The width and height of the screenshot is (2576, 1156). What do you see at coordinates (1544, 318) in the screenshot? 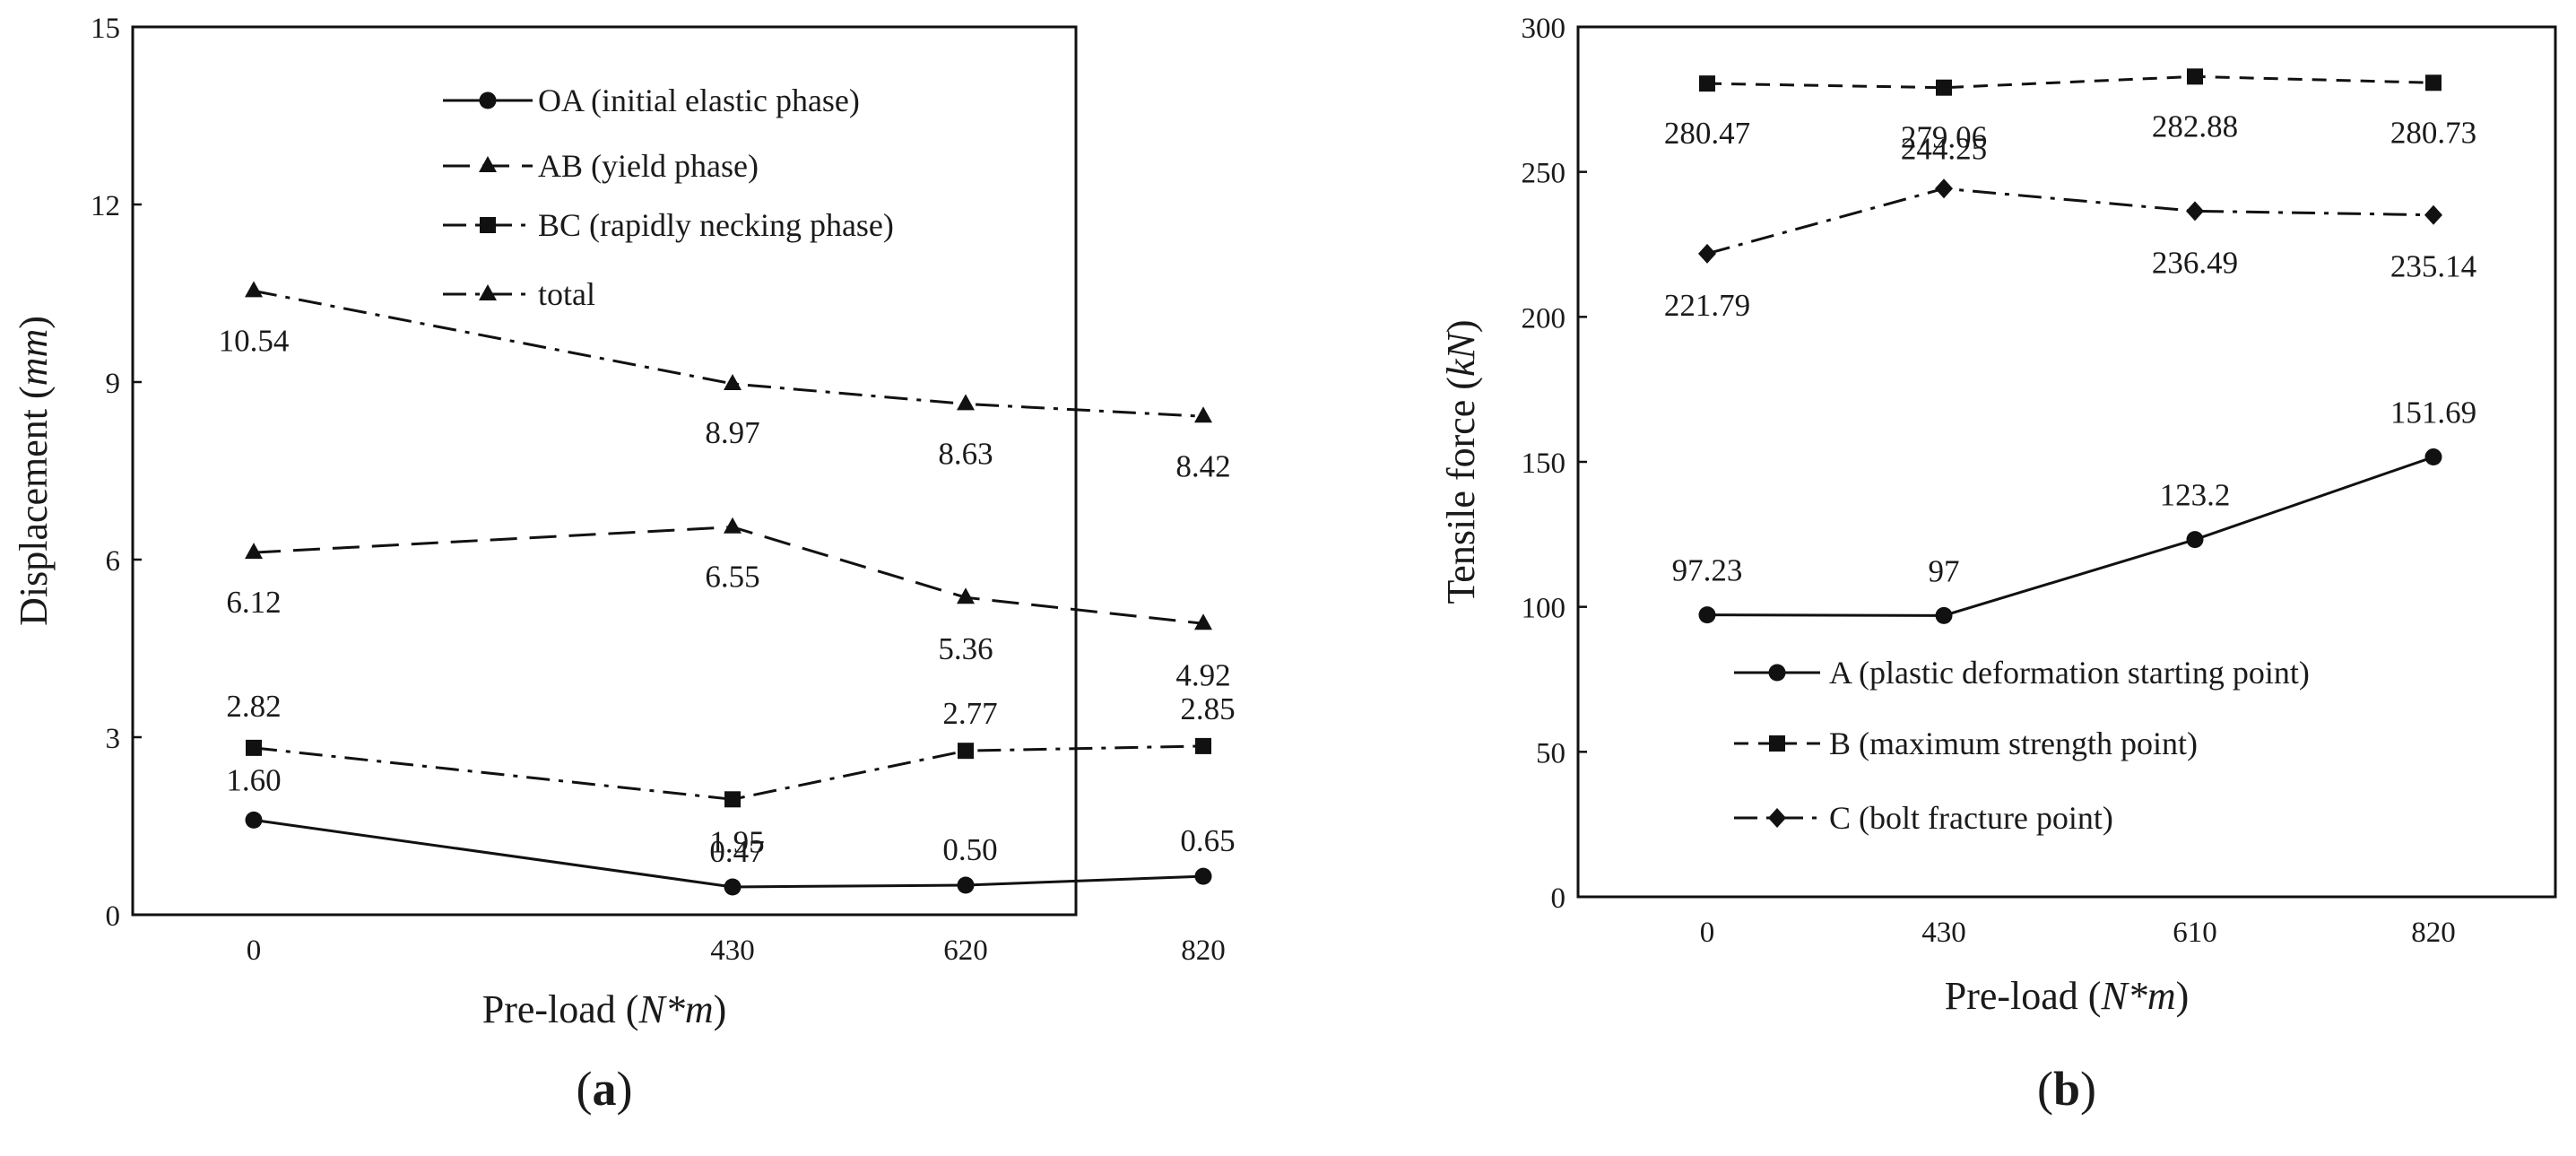
I see `y-tick-label: 200` at bounding box center [1544, 318].